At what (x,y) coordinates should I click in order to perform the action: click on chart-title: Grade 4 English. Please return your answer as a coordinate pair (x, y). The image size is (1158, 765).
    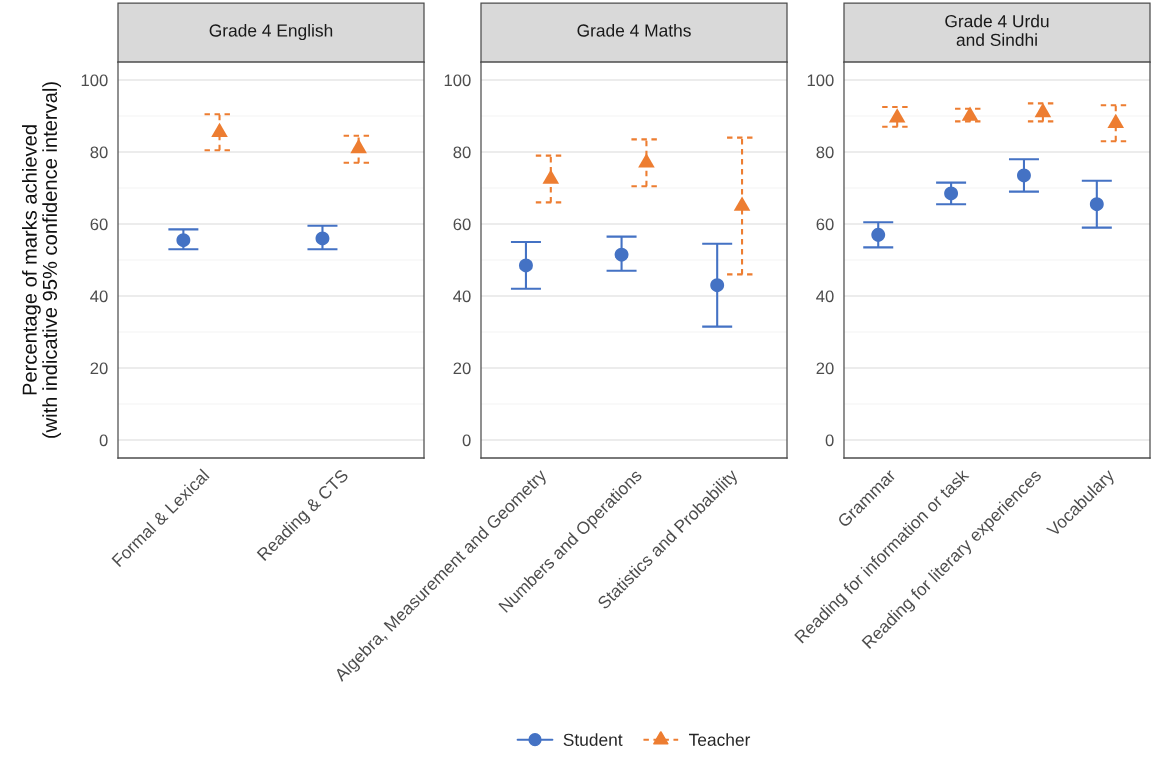
    Looking at the image, I should click on (271, 32).